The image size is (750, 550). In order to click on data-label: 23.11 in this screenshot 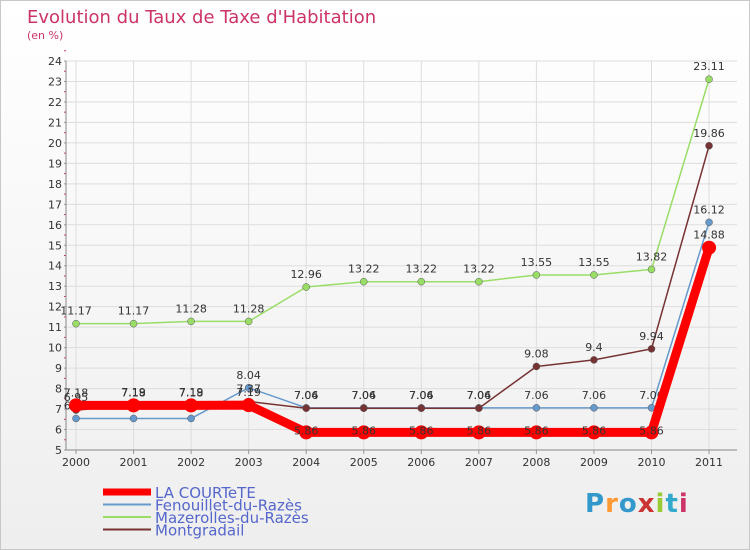, I will do `click(709, 66)`.